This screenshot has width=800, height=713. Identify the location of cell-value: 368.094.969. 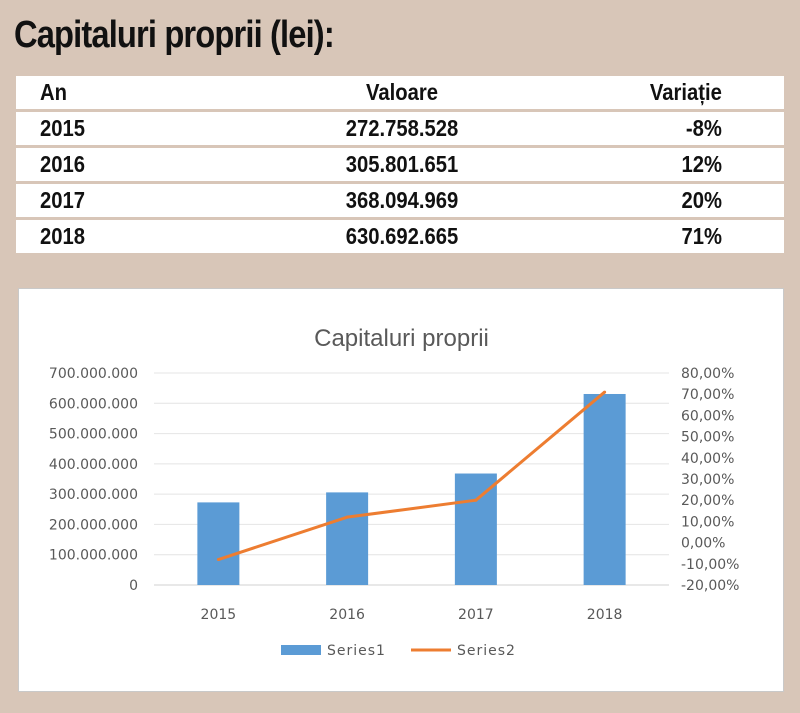
(402, 200).